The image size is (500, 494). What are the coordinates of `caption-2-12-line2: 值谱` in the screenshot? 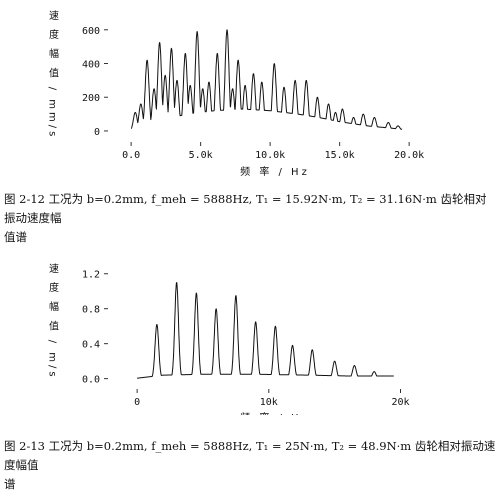 It's located at (15, 237).